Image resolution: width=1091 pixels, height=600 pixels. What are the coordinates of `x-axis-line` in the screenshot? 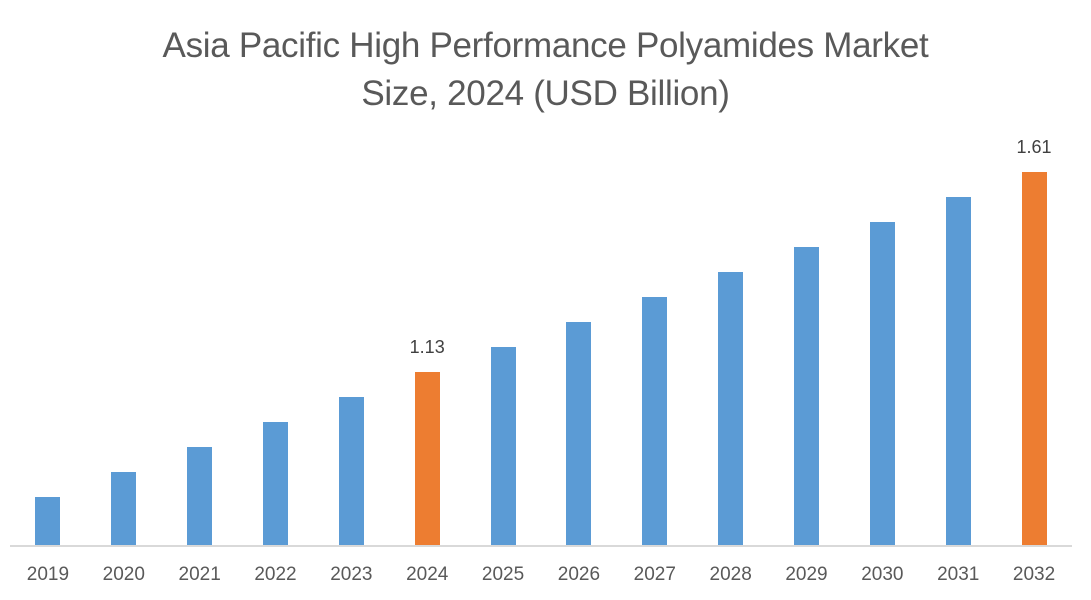 It's located at (541, 546).